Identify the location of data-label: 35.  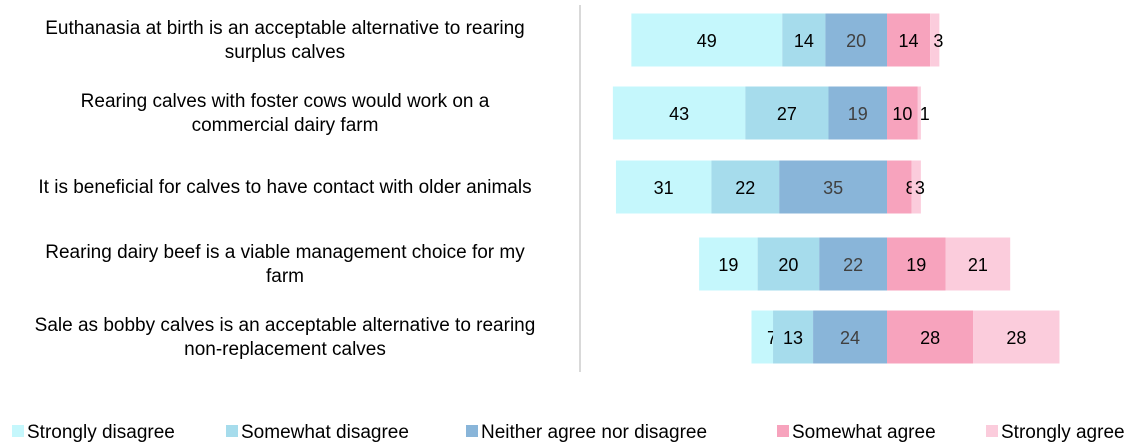
(833, 188).